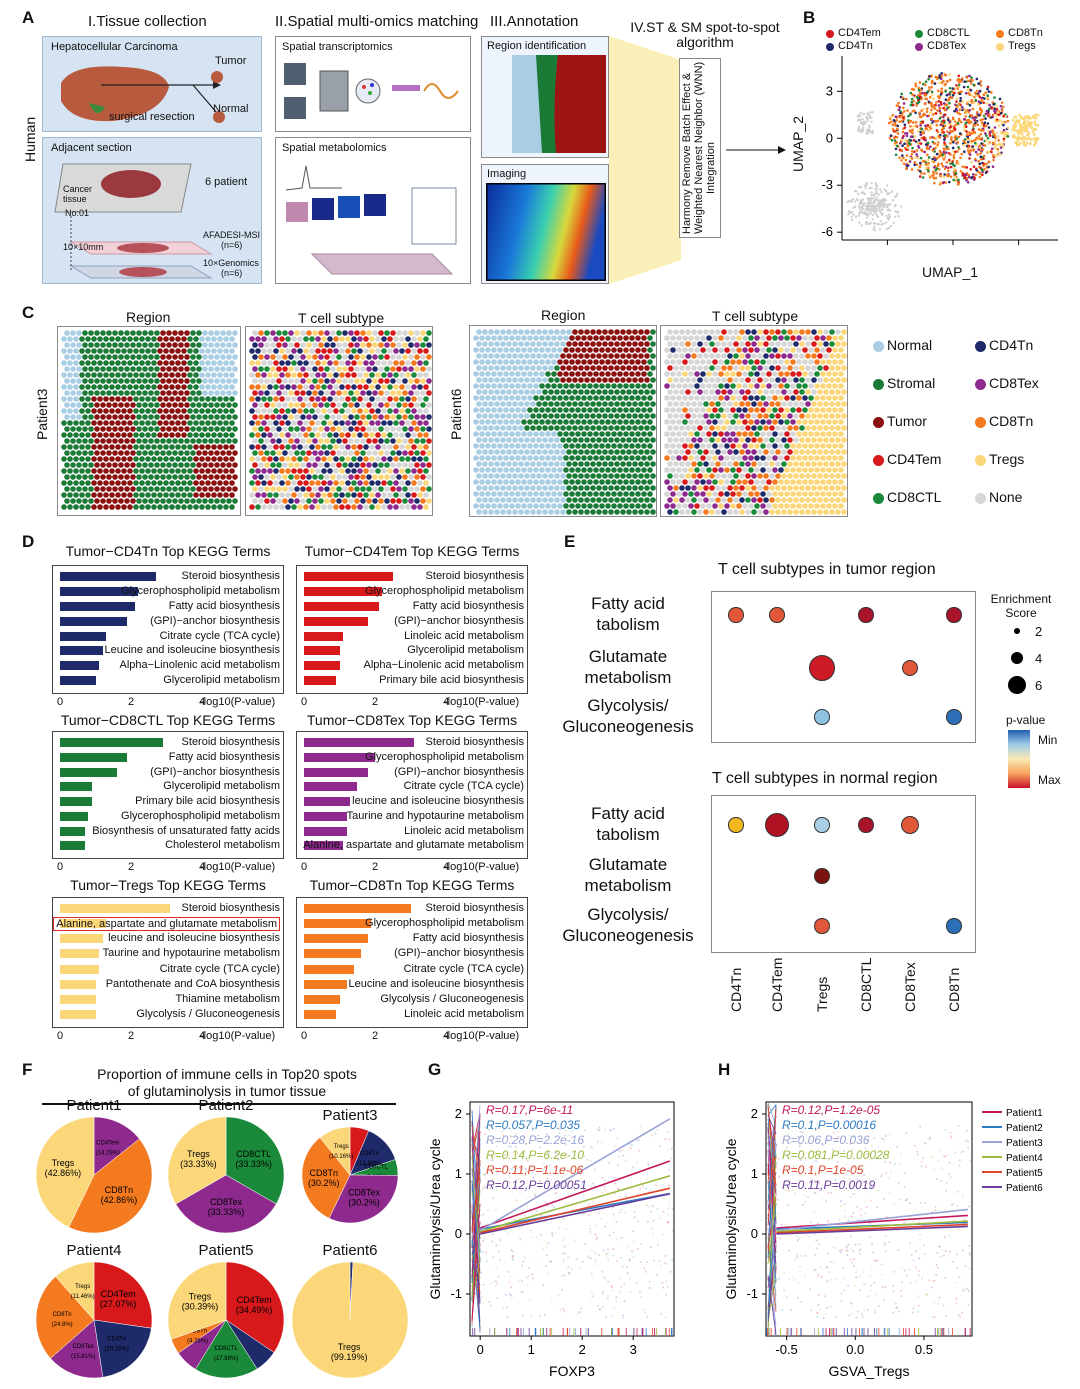 Image resolution: width=1080 pixels, height=1389 pixels. Describe the element at coordinates (1000, 34) in the screenshot. I see `umap-legend-dot` at that location.